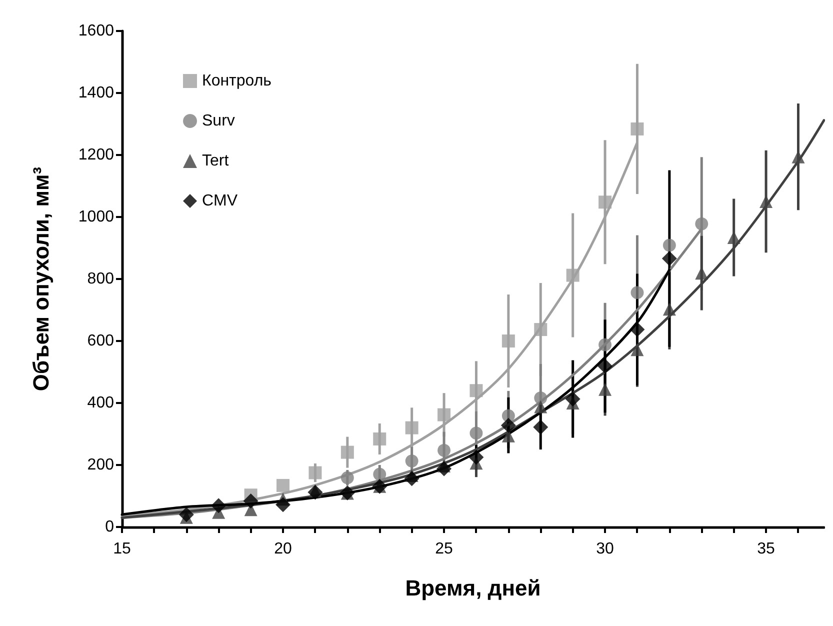  I want to click on x-tick-label: 30, so click(605, 549).